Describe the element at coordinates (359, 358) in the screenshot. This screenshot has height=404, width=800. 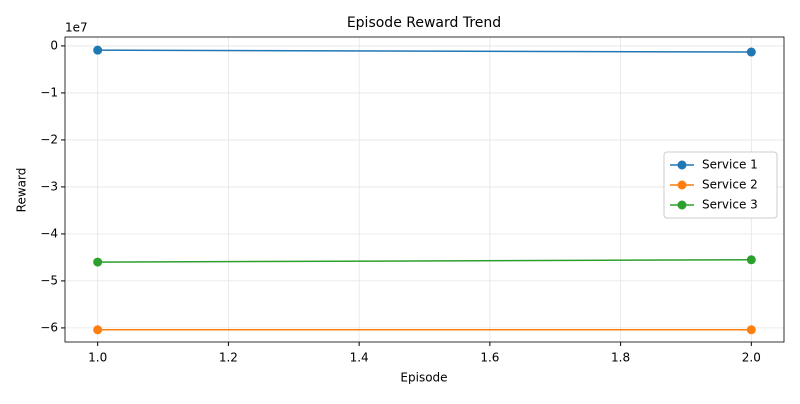
I see `x-tick-label: 1.4` at that location.